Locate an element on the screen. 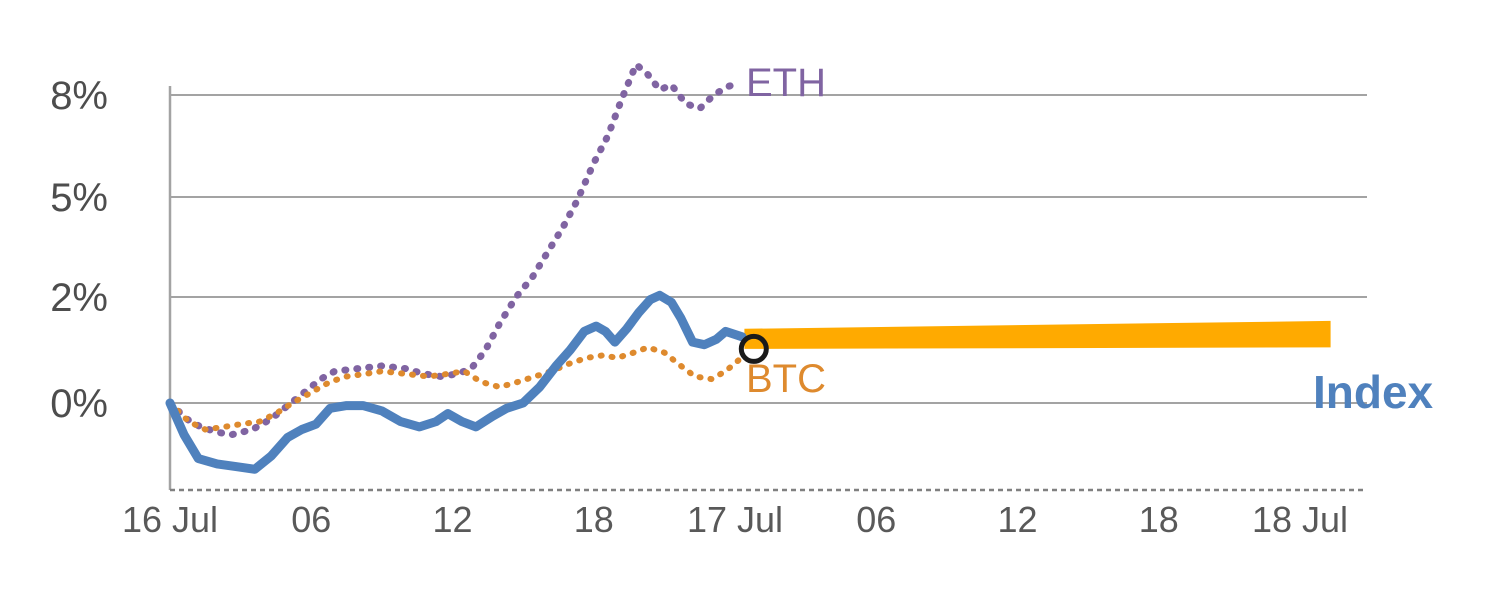  y-tick-label: 0% is located at coordinates (79, 404).